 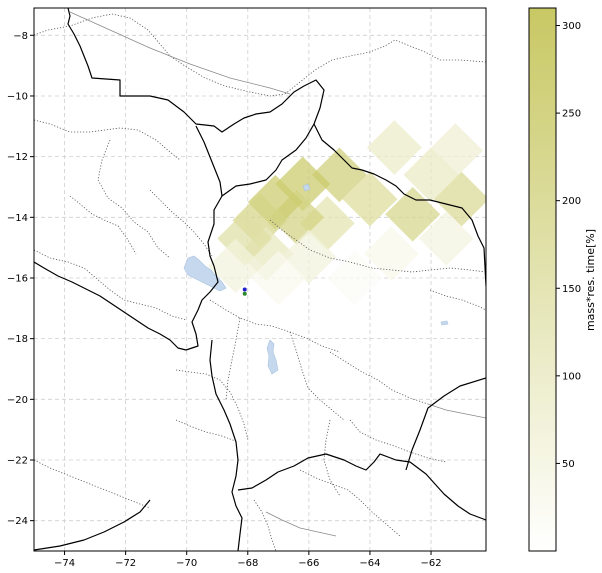 I want to click on colorbar-tick-label: 250, so click(x=571, y=114).